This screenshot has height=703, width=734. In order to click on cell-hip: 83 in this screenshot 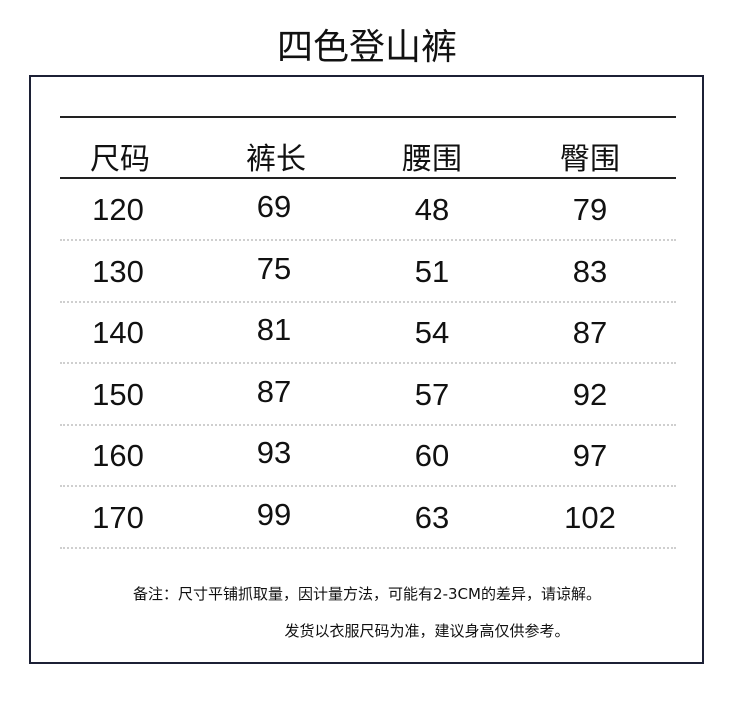, I will do `click(590, 271)`.